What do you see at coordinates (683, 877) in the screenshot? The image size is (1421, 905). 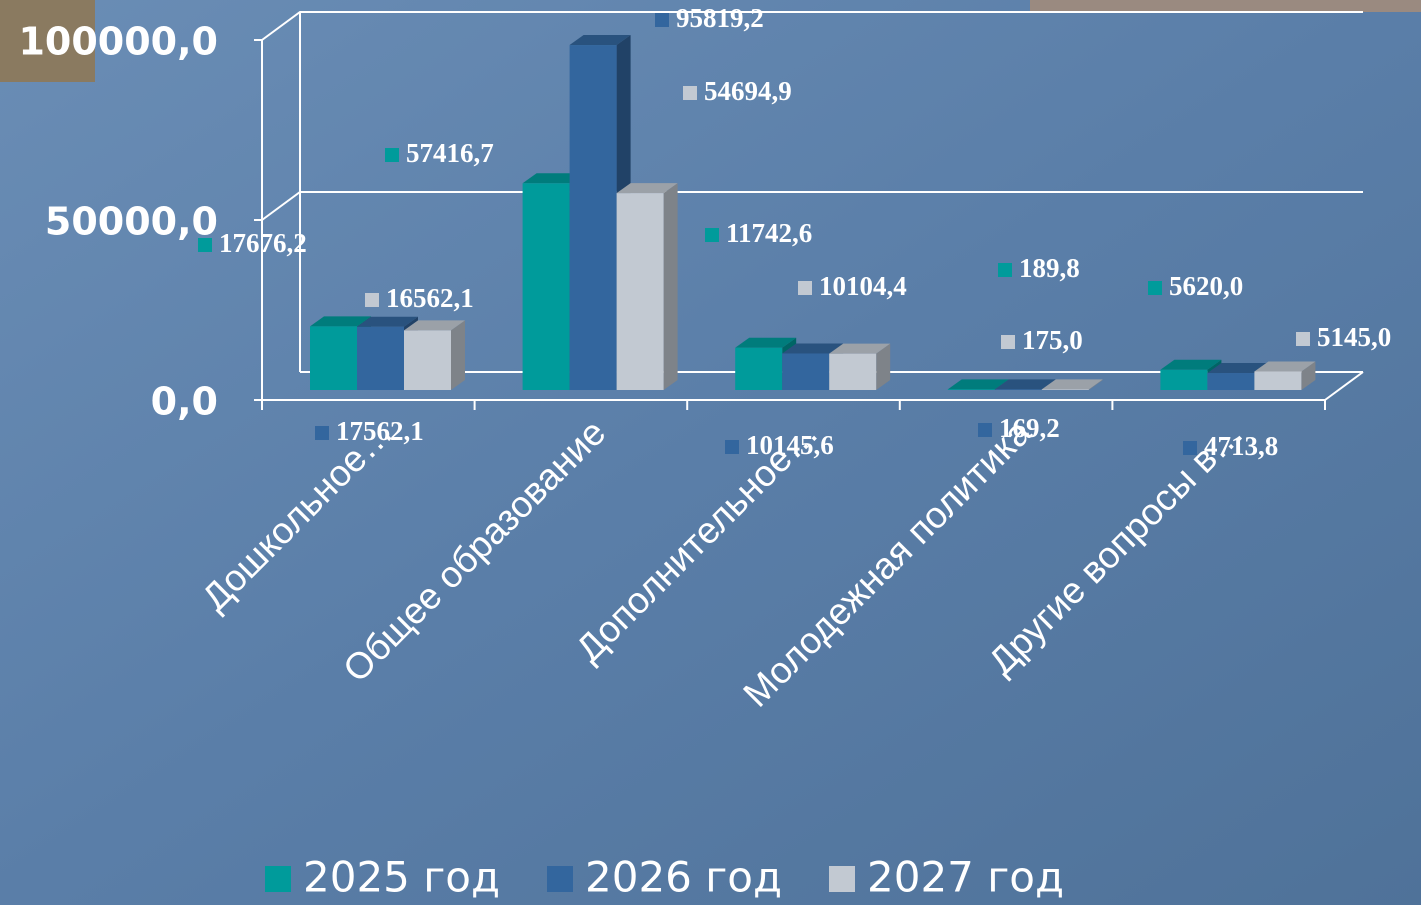 I see `legend-label: 2026 год` at bounding box center [683, 877].